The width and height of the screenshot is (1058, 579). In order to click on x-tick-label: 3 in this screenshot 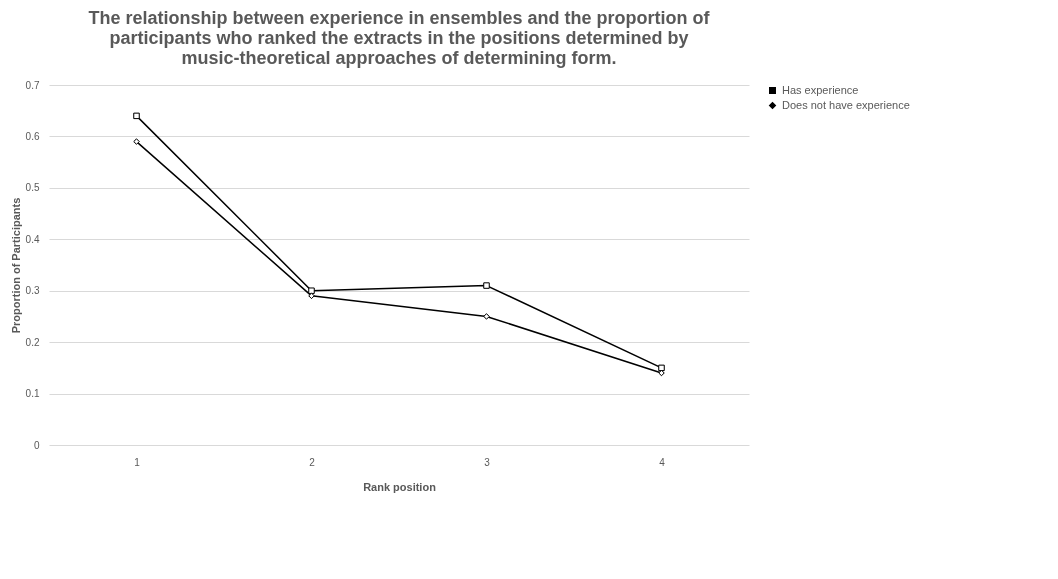, I will do `click(487, 462)`.